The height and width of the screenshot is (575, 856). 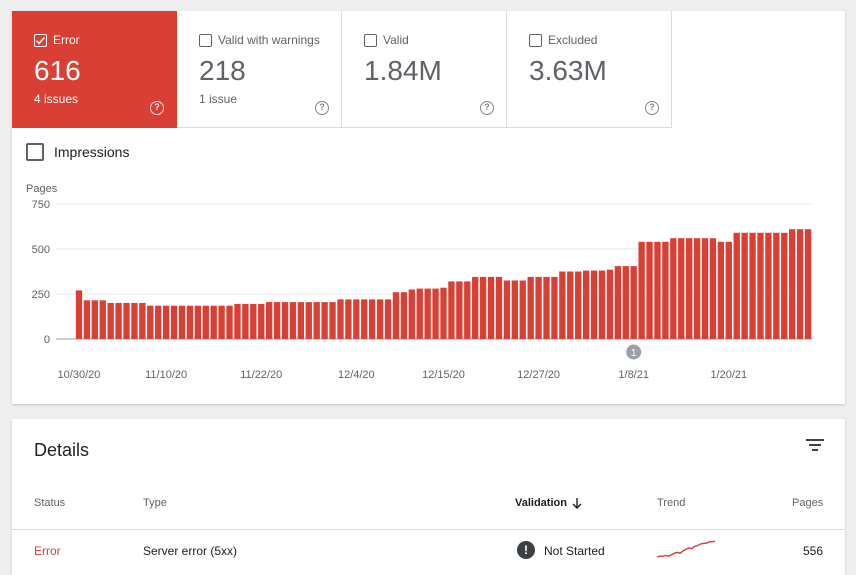 What do you see at coordinates (815, 445) in the screenshot?
I see `filter-icon` at bounding box center [815, 445].